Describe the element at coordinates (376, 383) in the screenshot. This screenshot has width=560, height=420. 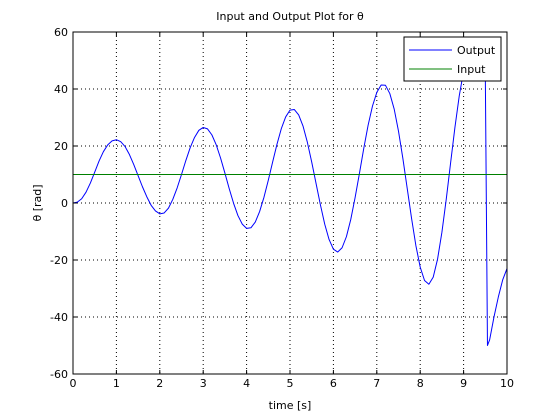
I see `x-tick-label: 7` at that location.